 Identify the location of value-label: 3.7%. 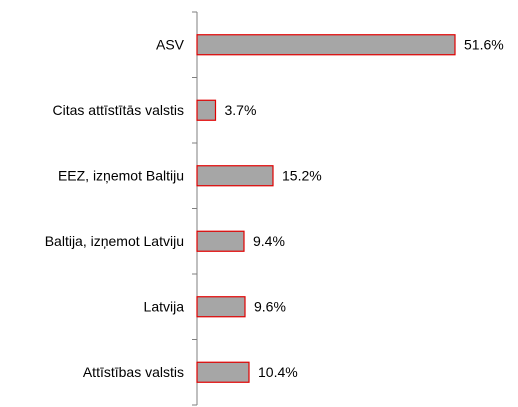
(241, 110).